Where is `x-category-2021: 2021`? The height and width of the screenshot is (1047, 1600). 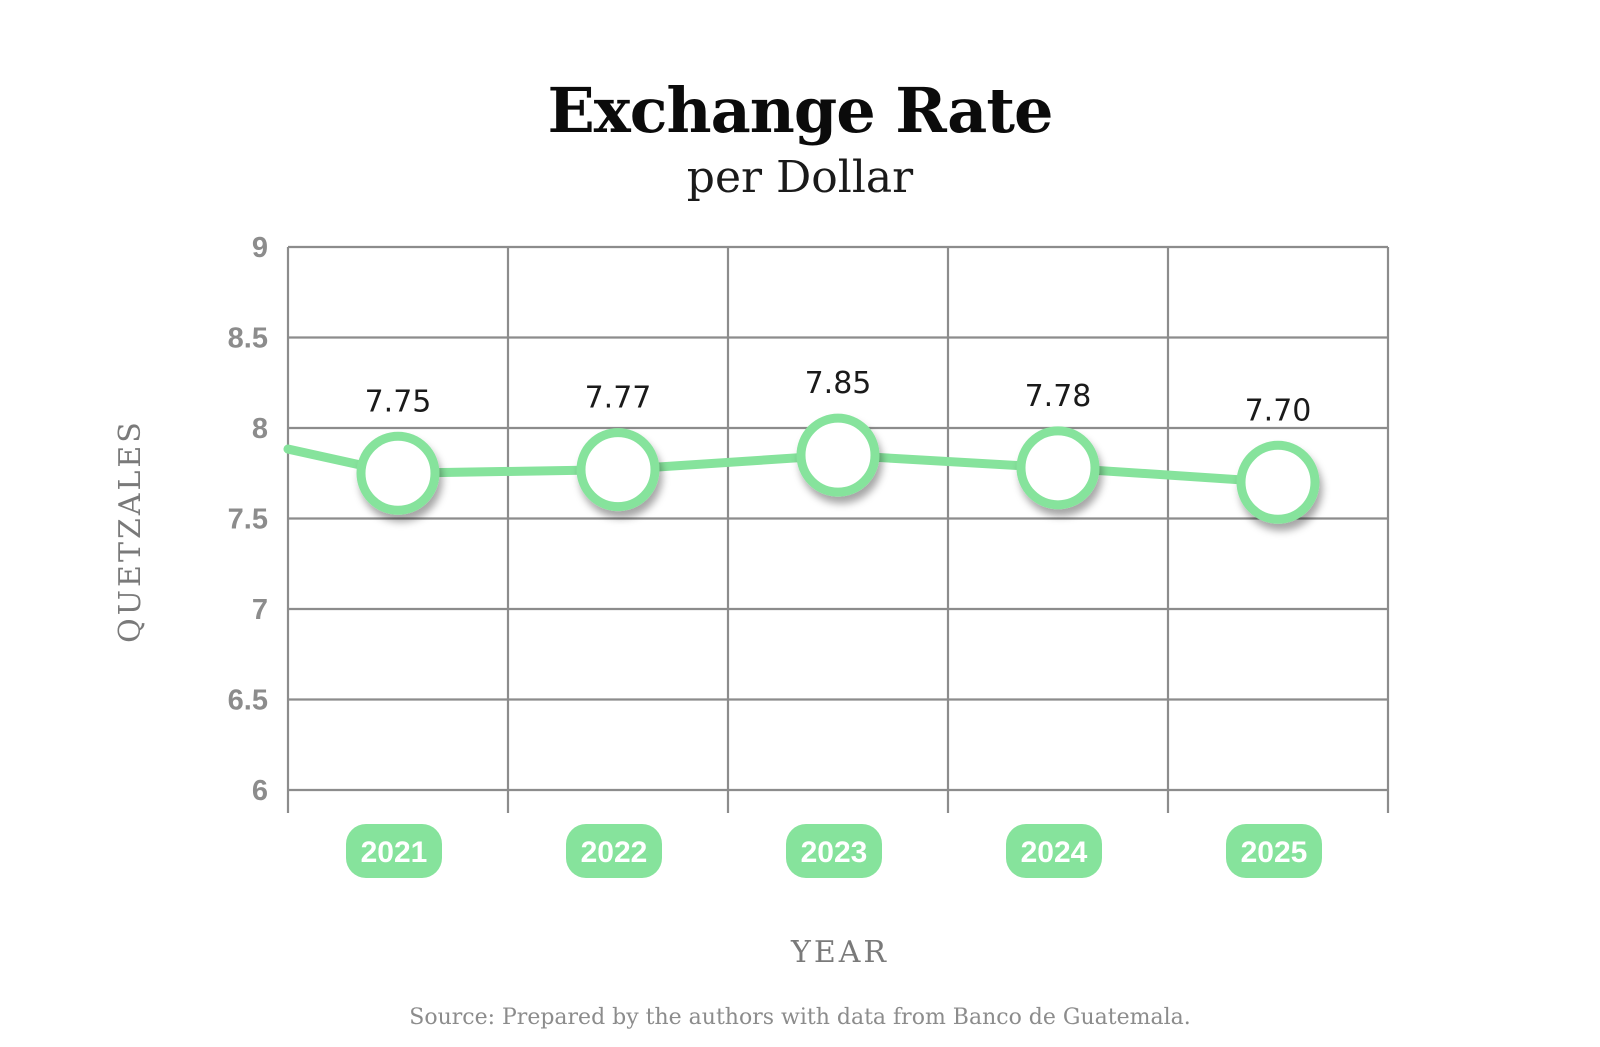
x-category-2021: 2021 is located at coordinates (394, 851).